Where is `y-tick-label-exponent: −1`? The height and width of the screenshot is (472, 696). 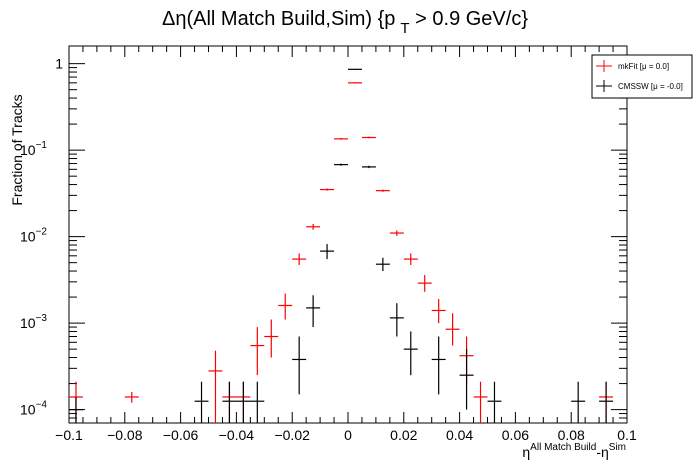
y-tick-label-exponent: −1 is located at coordinates (42, 145).